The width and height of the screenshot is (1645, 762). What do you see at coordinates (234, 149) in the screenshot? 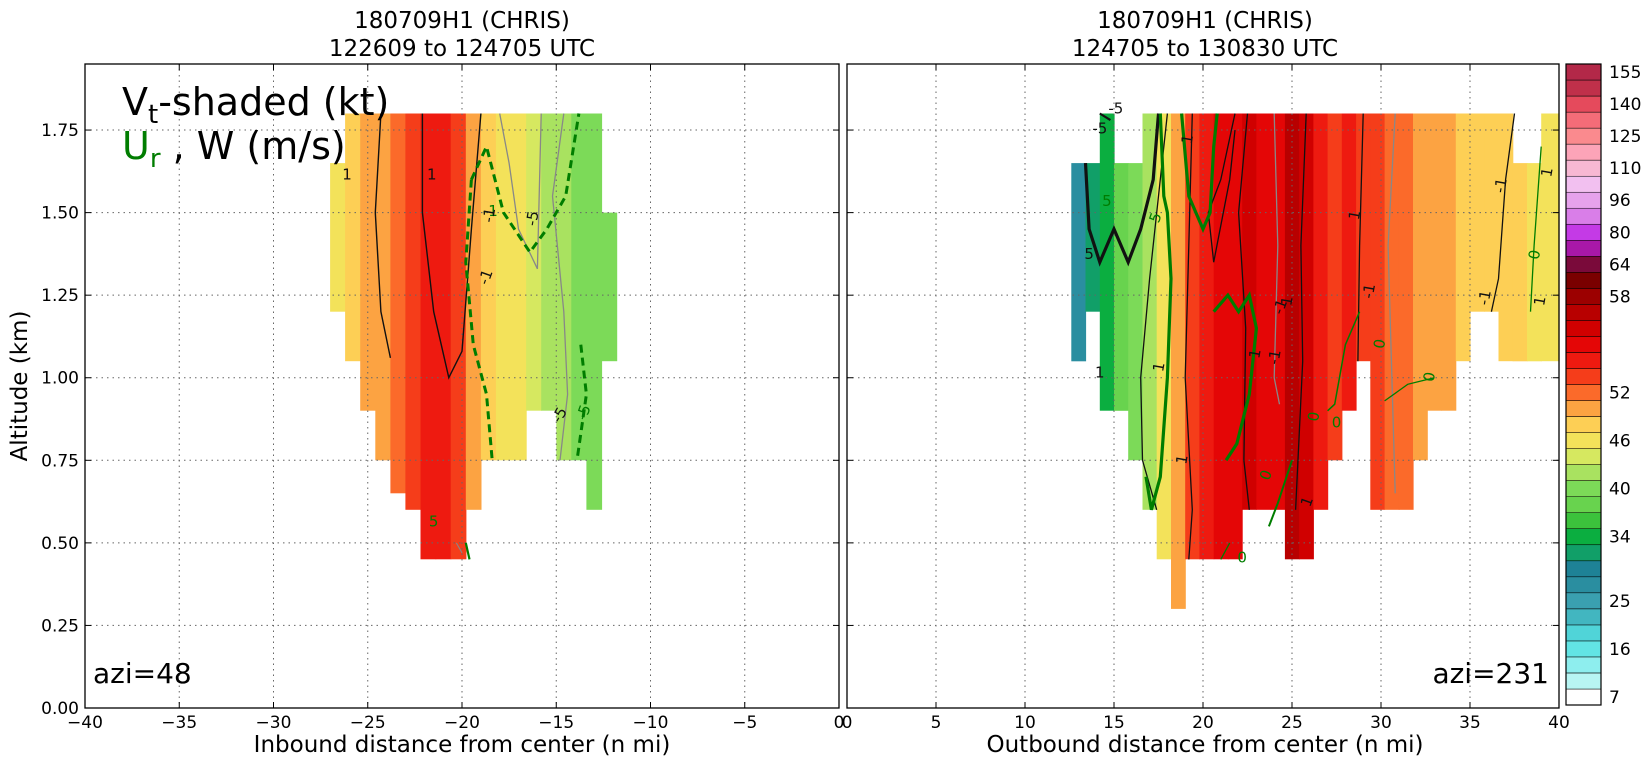
I see `legend-ur-line: Ur , W (m/s)` at bounding box center [234, 149].